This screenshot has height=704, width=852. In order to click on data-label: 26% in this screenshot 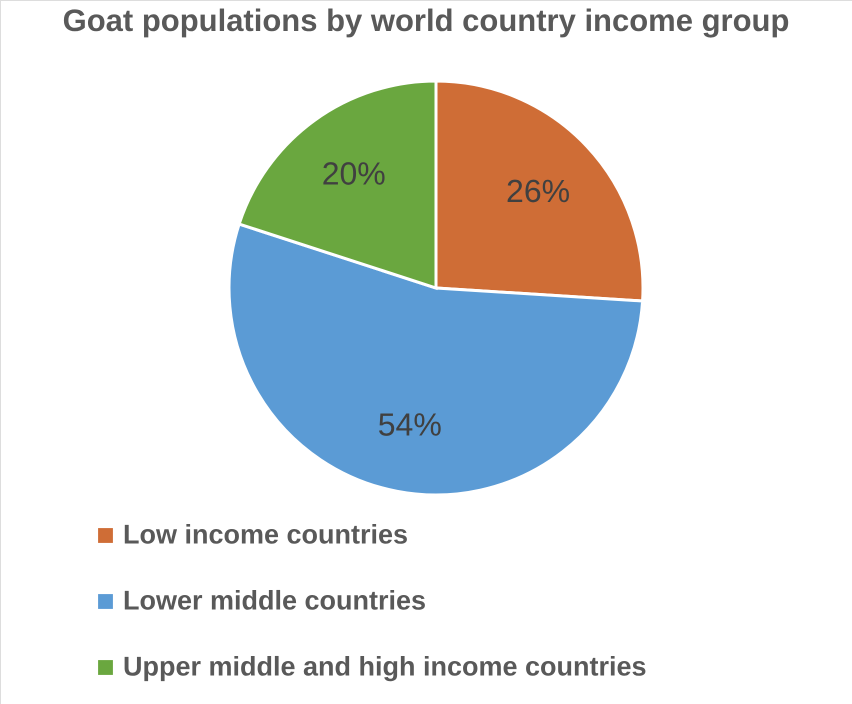, I will do `click(538, 191)`.